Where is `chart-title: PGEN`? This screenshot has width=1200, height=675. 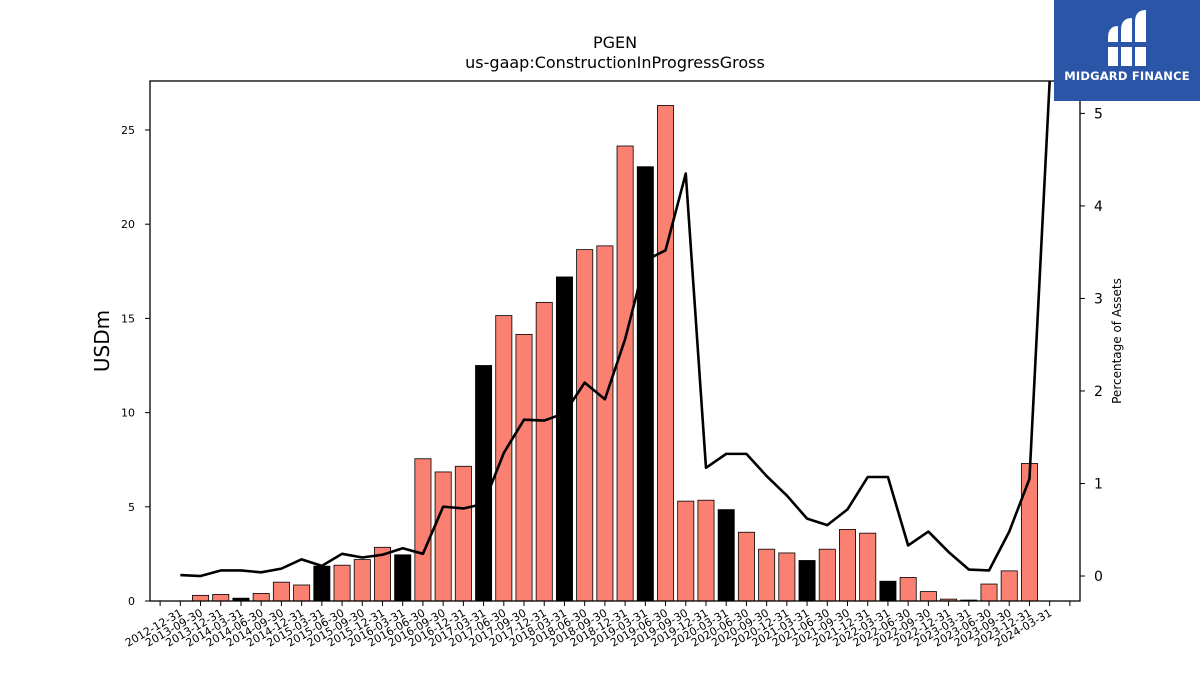 chart-title: PGEN is located at coordinates (615, 42).